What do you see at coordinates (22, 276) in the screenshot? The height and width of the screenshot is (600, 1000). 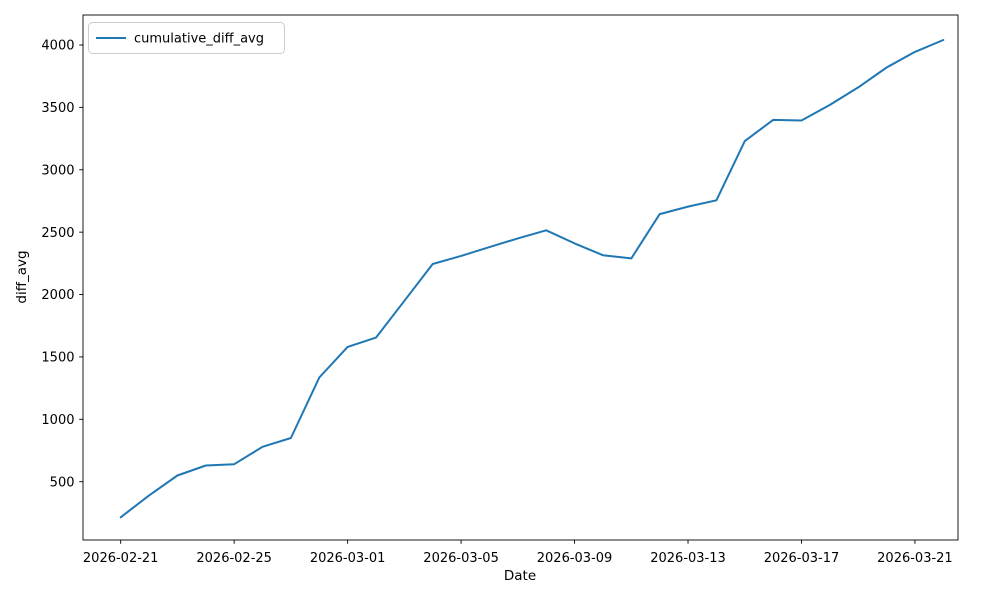 I see `y-axis-title: diff_avg` at bounding box center [22, 276].